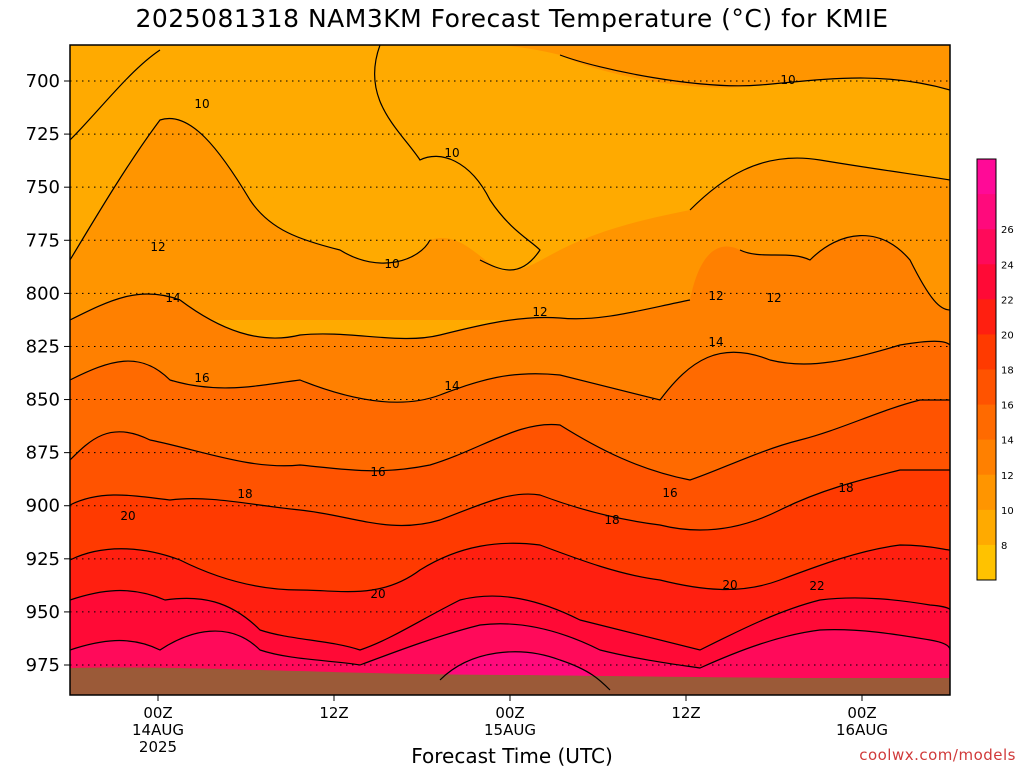 The image size is (1024, 768). Describe the element at coordinates (937, 755) in the screenshot. I see `watermark: coolwx.com/models` at that location.